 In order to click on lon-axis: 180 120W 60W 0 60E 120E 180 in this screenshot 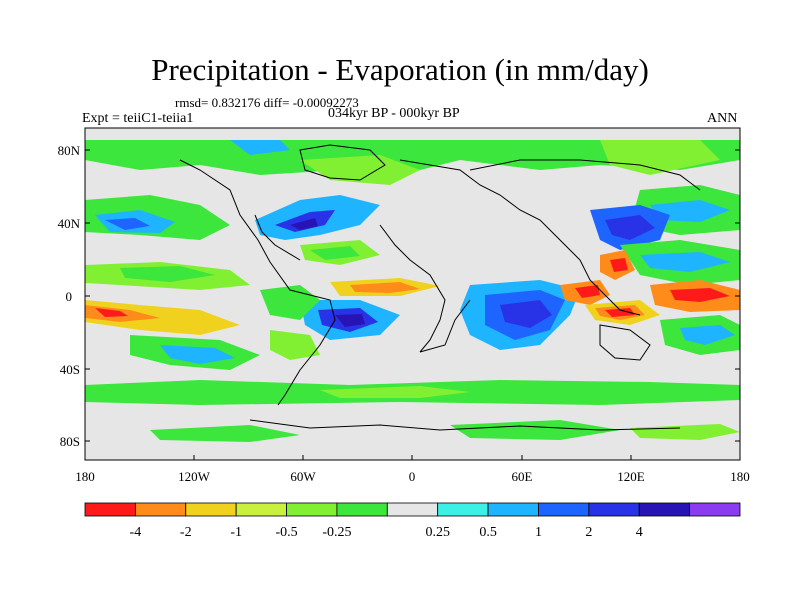, I will do `click(412, 469)`.